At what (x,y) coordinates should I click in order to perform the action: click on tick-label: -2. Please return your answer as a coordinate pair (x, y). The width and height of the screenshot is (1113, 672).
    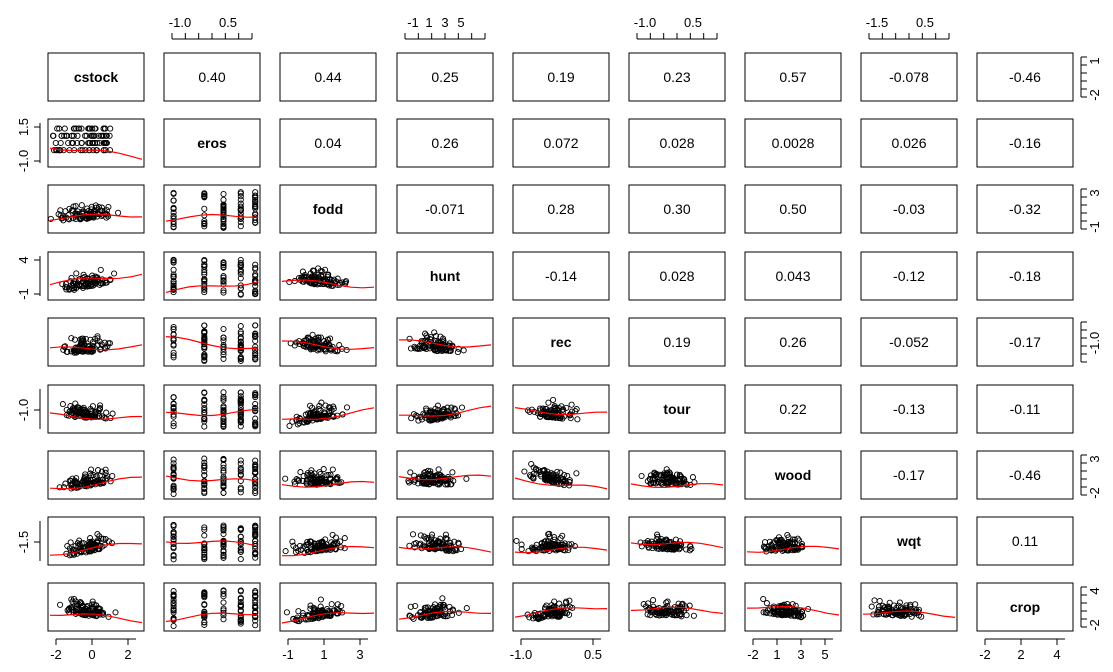
    Looking at the image, I should click on (1094, 493).